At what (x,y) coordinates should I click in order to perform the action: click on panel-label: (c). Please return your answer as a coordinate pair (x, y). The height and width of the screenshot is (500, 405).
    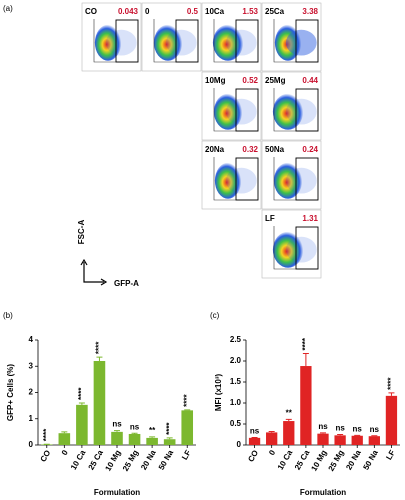
    Looking at the image, I should click on (215, 315).